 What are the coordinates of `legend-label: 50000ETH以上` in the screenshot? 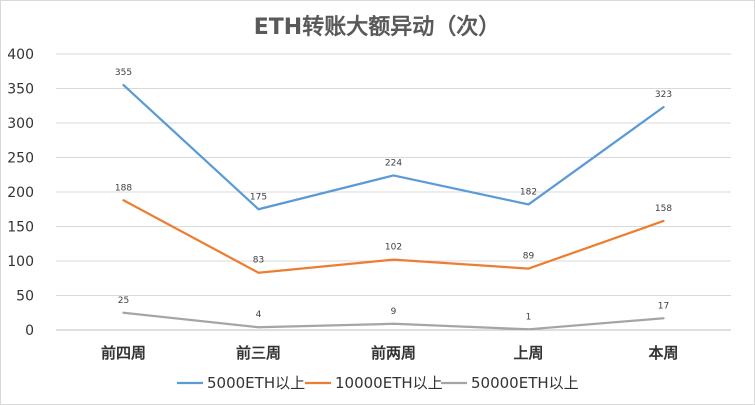 It's located at (525, 383).